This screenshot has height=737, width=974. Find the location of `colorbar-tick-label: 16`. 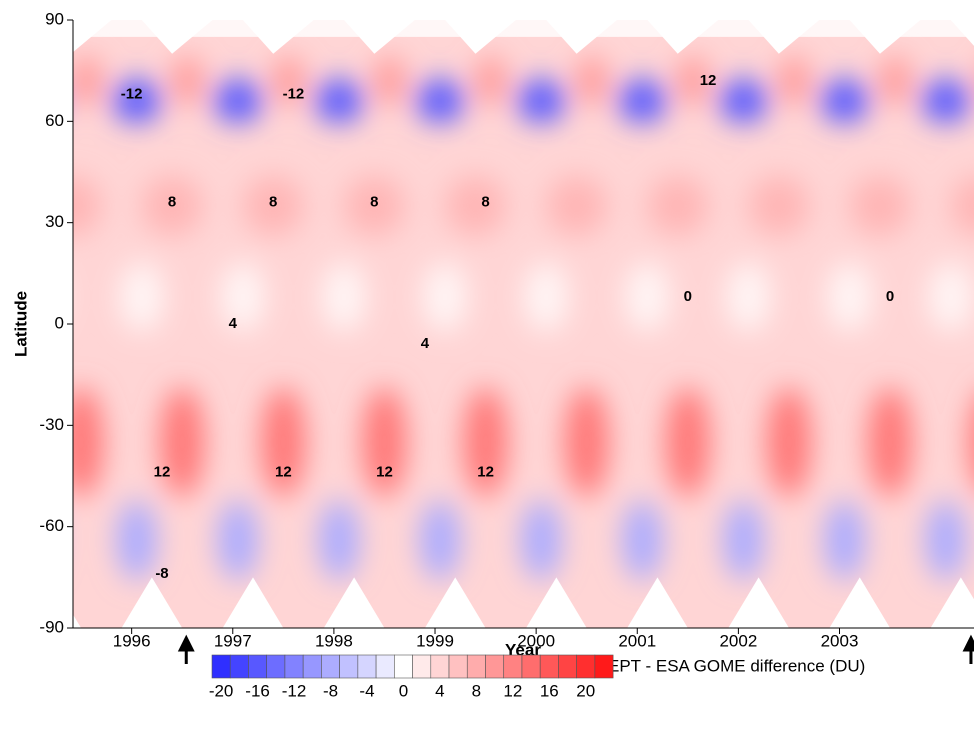

colorbar-tick-label: 16 is located at coordinates (549, 690).